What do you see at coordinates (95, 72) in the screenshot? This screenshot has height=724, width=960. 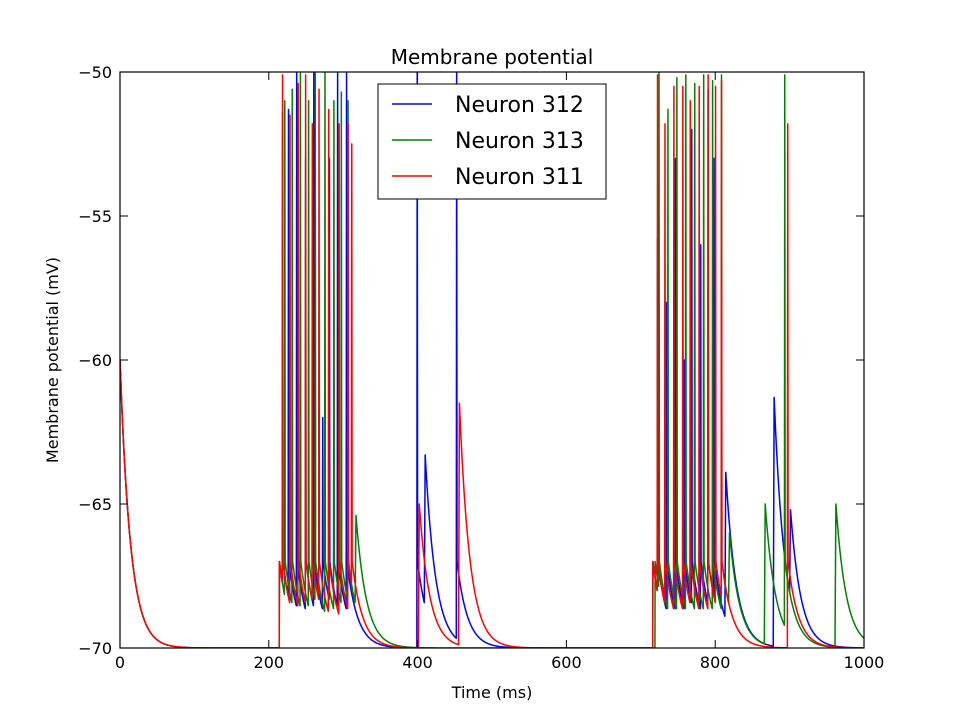 I see `y-tick-label: −50` at bounding box center [95, 72].